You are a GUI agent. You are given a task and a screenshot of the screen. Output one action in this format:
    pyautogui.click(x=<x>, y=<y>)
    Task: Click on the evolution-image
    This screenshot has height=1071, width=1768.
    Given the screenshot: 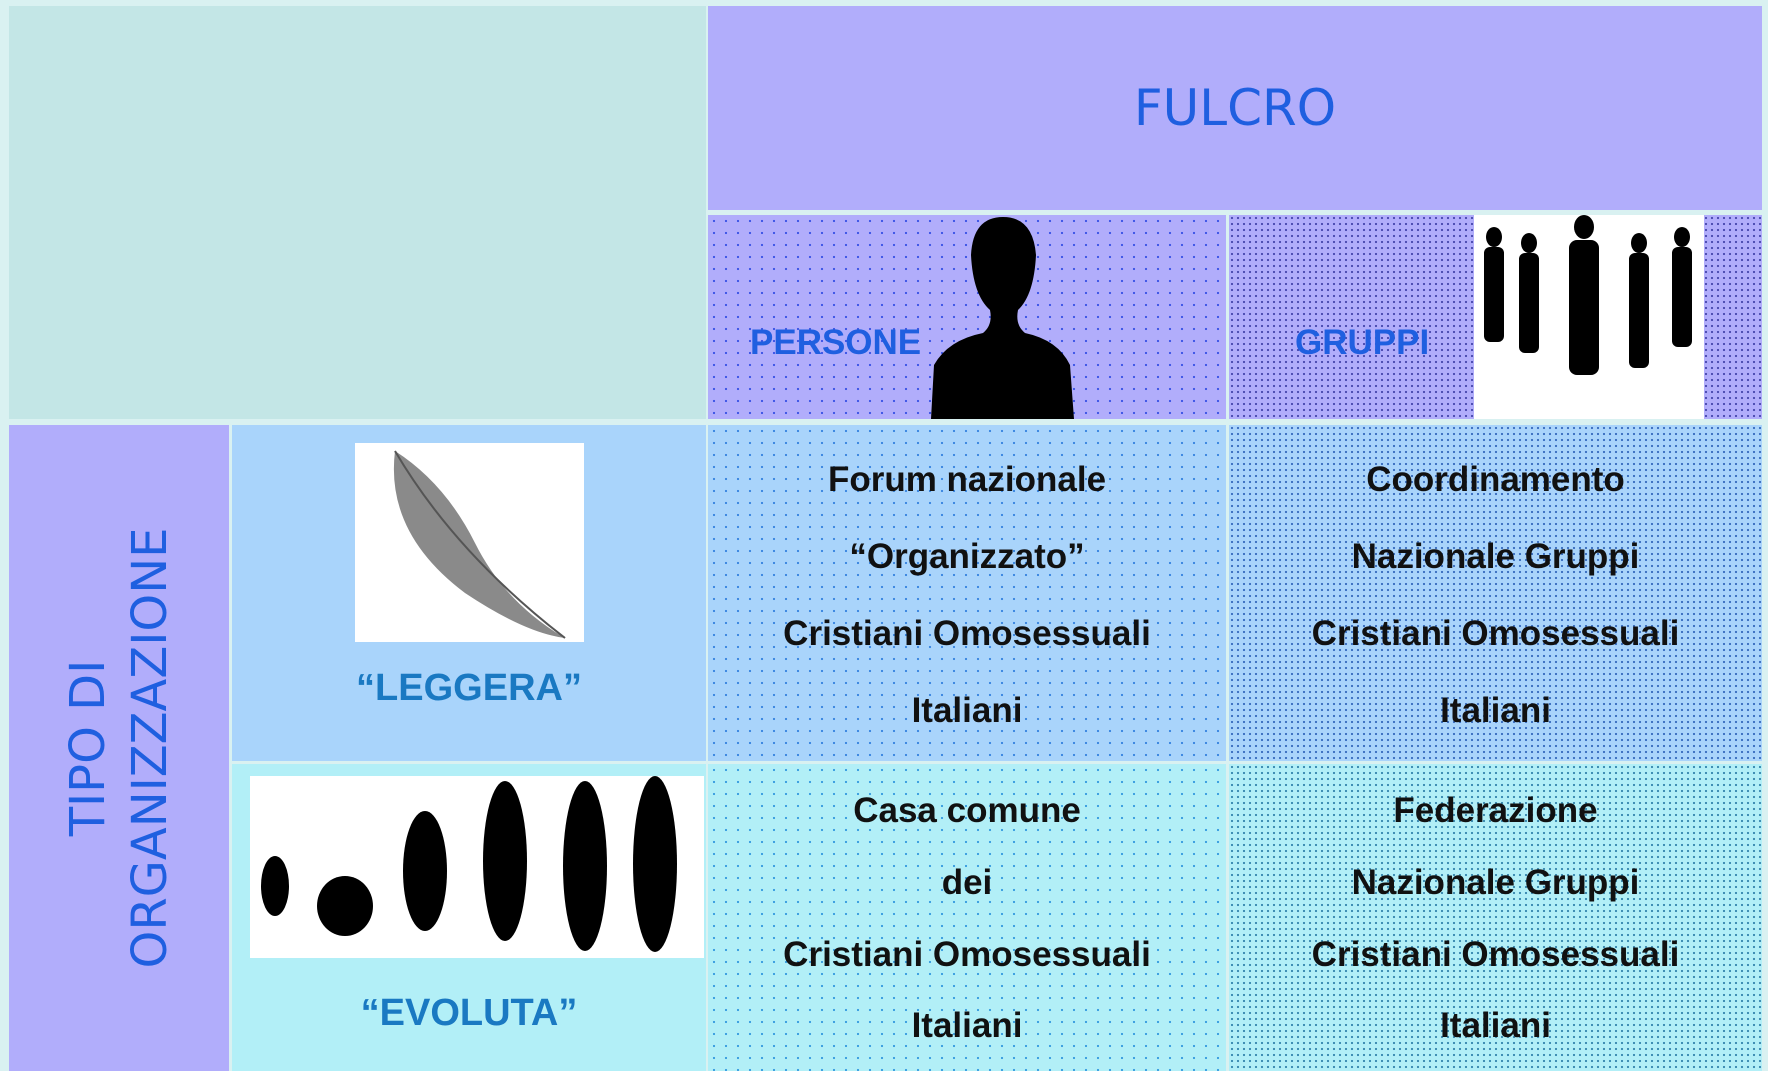 What is the action you would take?
    pyautogui.click(x=477, y=867)
    